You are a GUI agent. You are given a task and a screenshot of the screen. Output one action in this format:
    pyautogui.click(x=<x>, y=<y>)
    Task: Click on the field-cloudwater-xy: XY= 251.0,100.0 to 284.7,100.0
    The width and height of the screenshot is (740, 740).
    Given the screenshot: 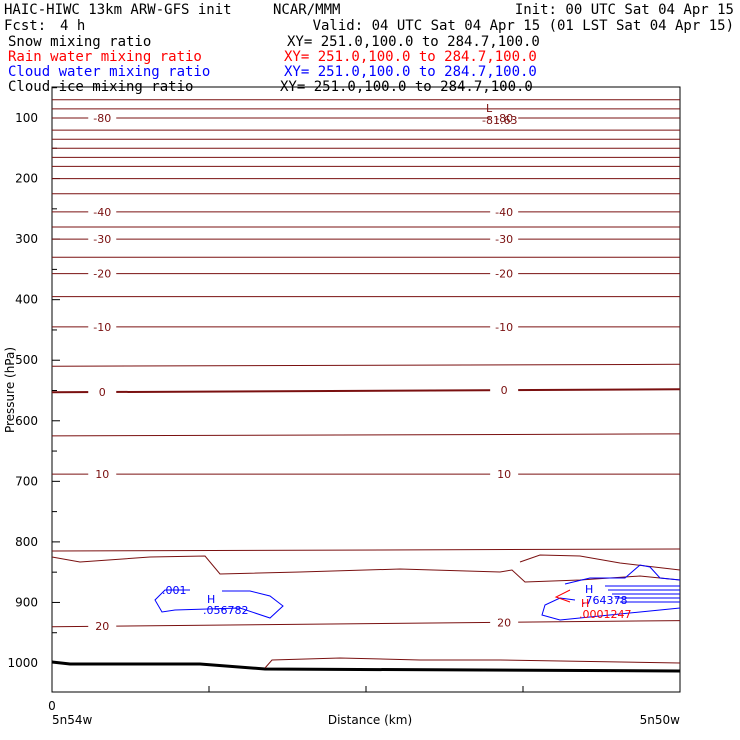 What is the action you would take?
    pyautogui.click(x=410, y=72)
    